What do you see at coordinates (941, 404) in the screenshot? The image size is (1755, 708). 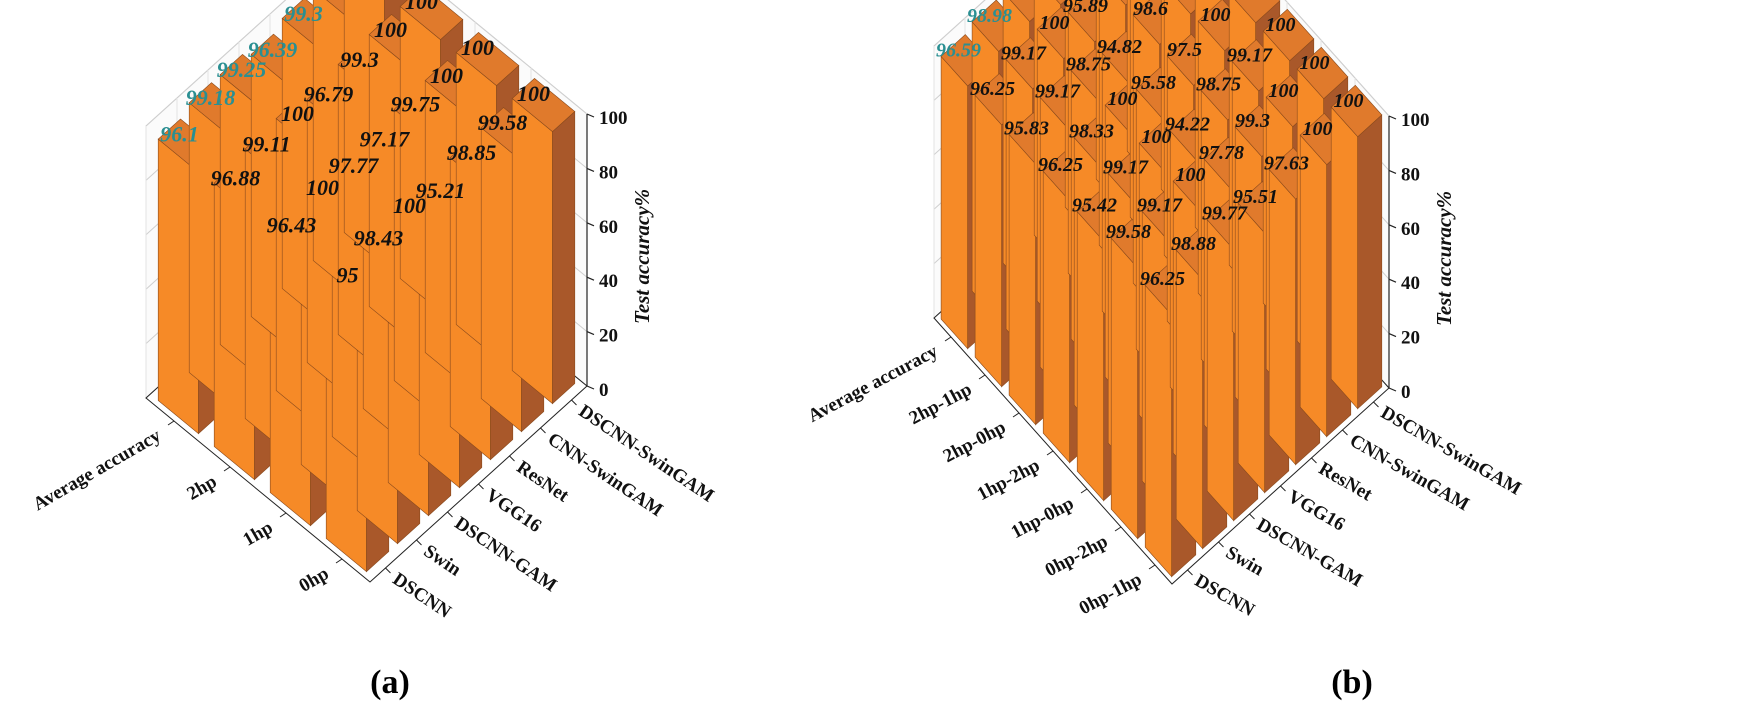 I see `row-label: 2hp-1hp` at bounding box center [941, 404].